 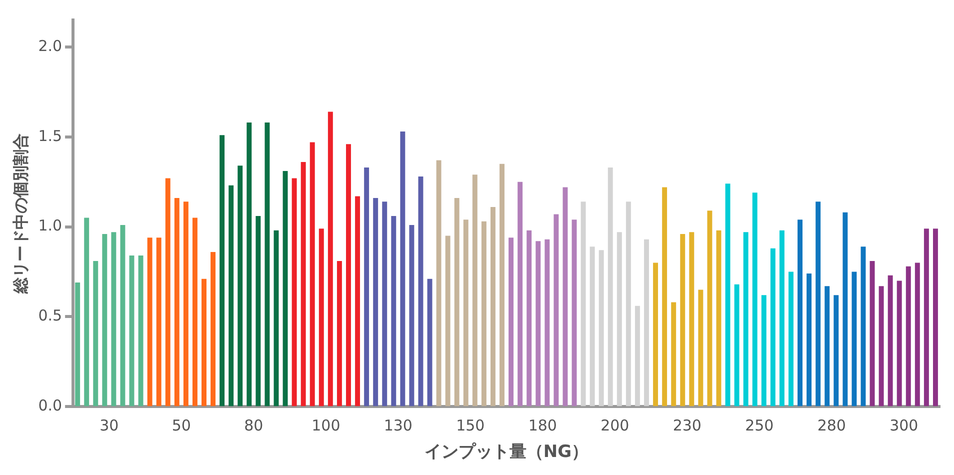 I want to click on x-tick-label: 280, so click(x=831, y=425).